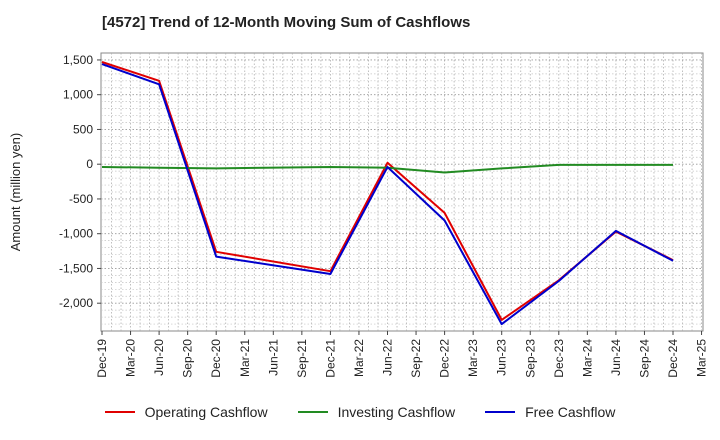 The width and height of the screenshot is (720, 440). What do you see at coordinates (76, 268) in the screenshot?
I see `y-tick-label: -1,500` at bounding box center [76, 268].